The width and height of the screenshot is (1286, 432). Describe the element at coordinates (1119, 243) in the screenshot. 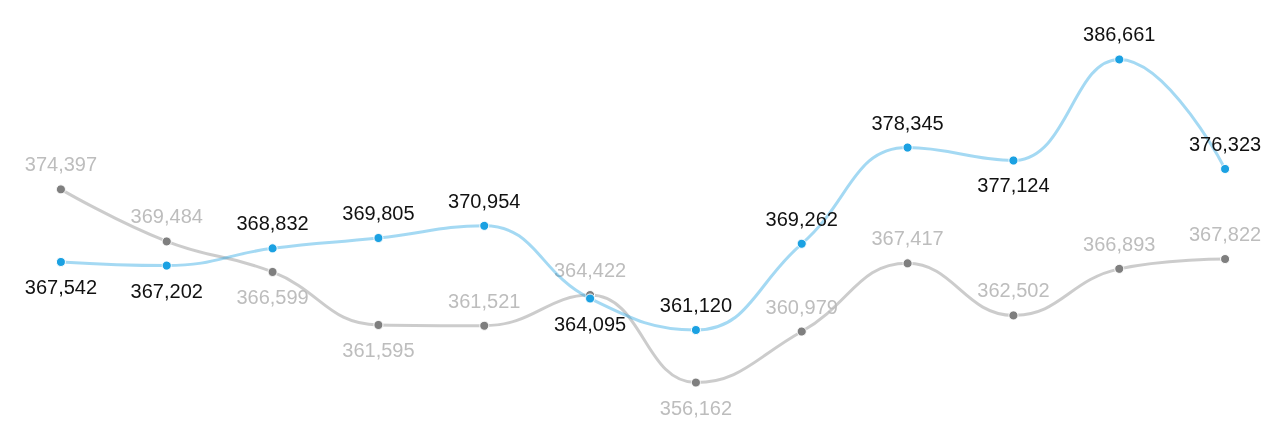

I see `data-label: 366,893` at that location.